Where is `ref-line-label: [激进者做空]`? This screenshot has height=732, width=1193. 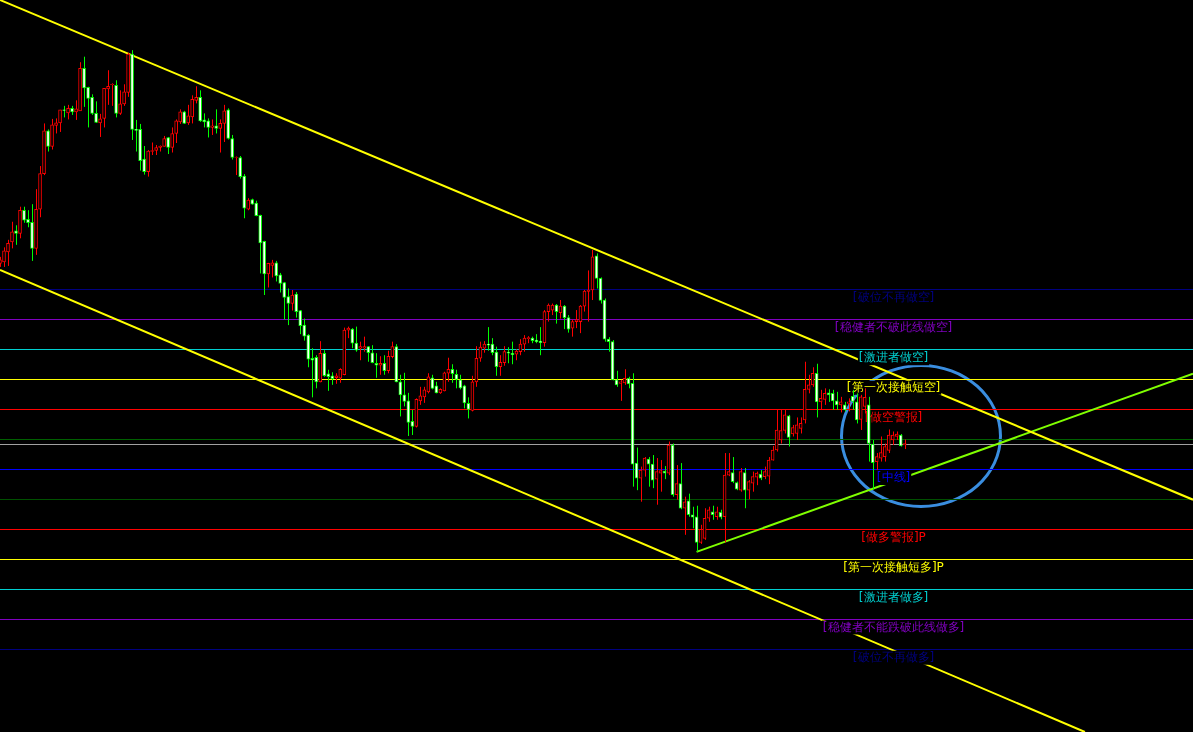 ref-line-label: [激进者做空] is located at coordinates (893, 357).